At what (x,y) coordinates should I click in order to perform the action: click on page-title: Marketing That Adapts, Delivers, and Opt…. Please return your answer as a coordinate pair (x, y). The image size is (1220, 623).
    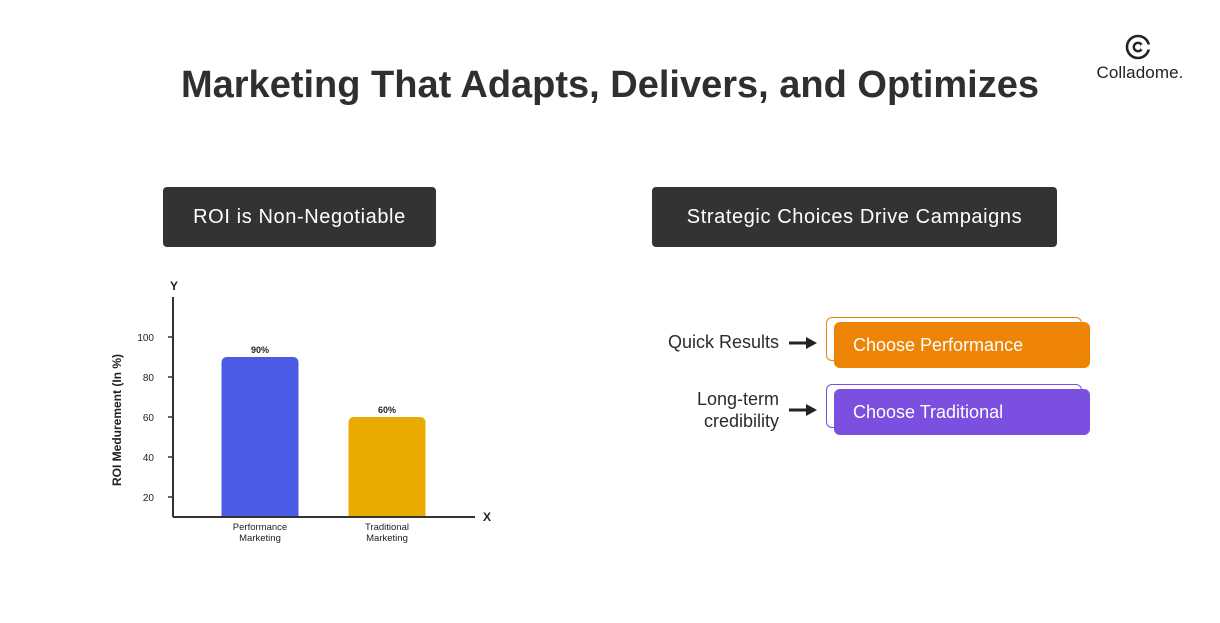
    Looking at the image, I should click on (609, 85).